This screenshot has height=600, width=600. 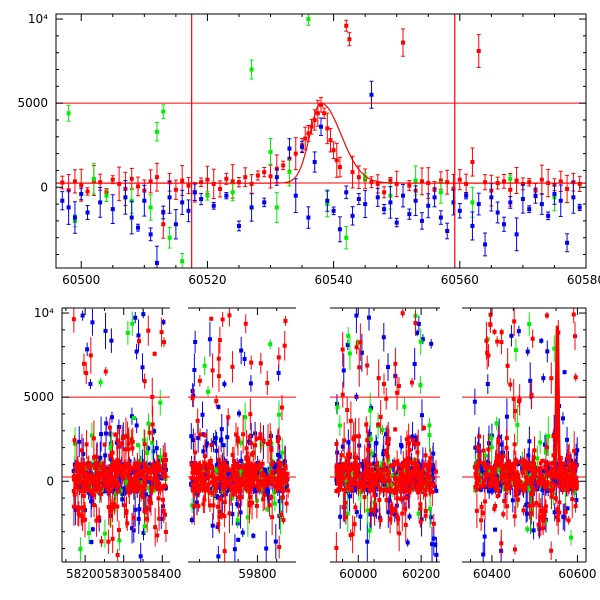 What do you see at coordinates (81, 280) in the screenshot?
I see `x-tick-label: 60500` at bounding box center [81, 280].